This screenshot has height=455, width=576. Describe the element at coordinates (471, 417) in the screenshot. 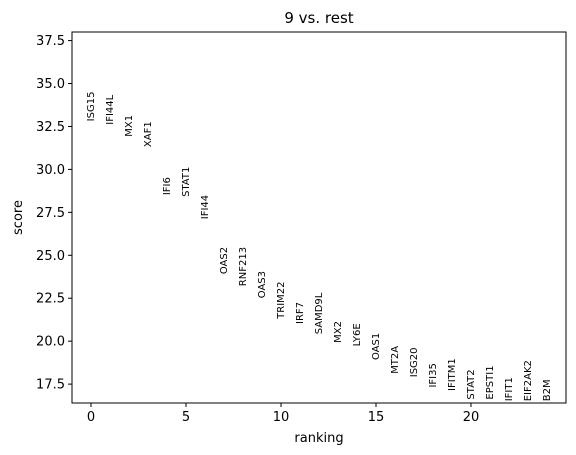

I see `x-tick-label: 20` at that location.